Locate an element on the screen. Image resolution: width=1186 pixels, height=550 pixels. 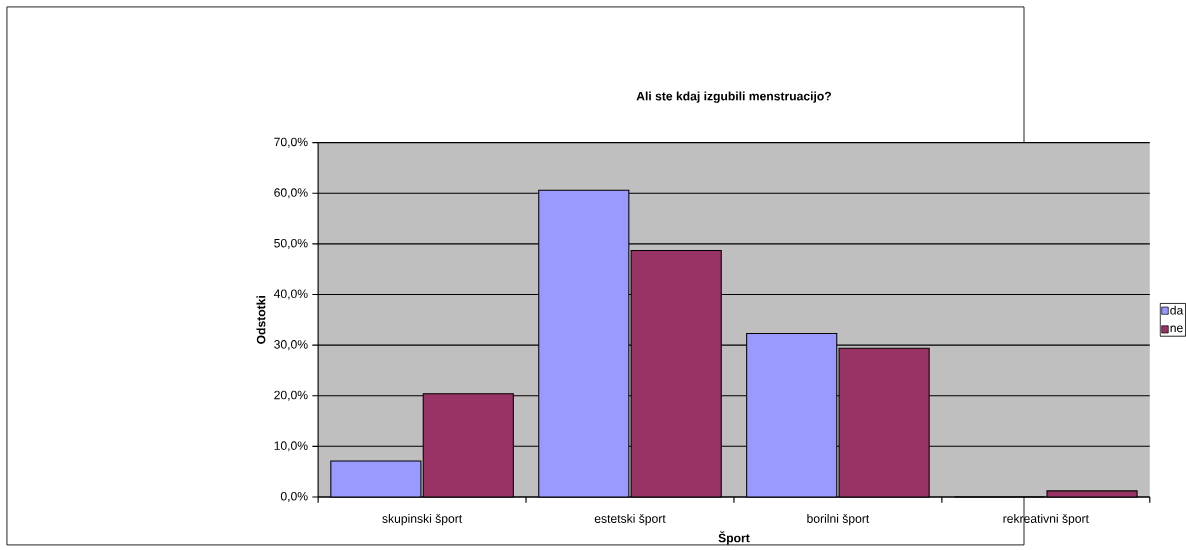
y-axis-title: Odstotki is located at coordinates (261, 320).